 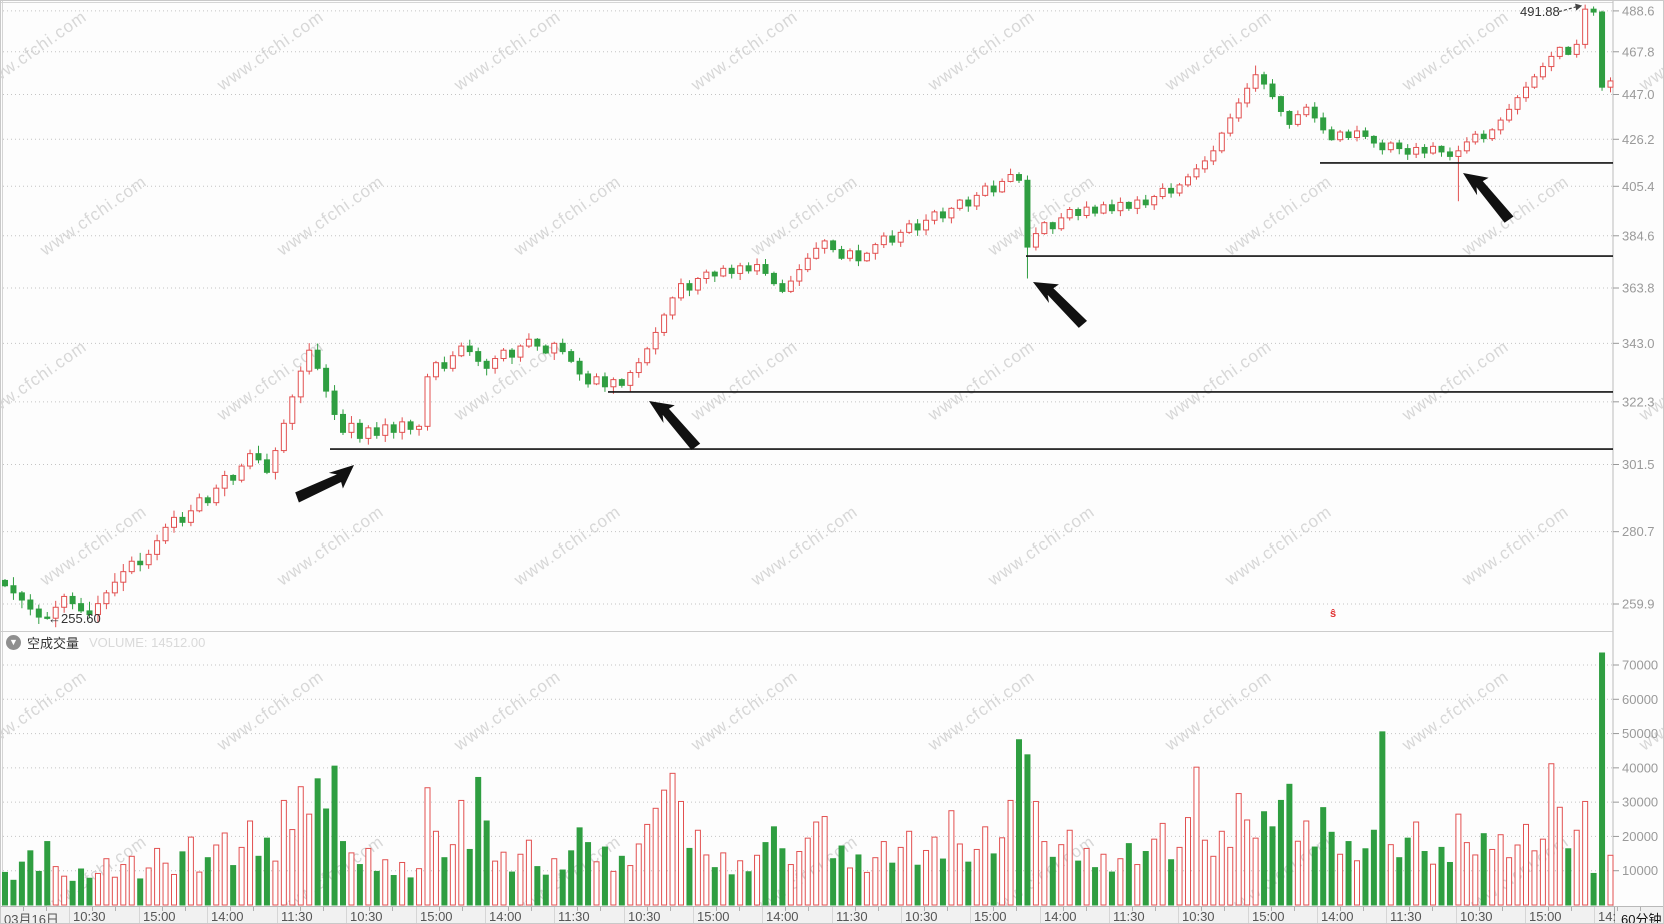 I want to click on svg-text: 447.0, so click(x=1638, y=94).